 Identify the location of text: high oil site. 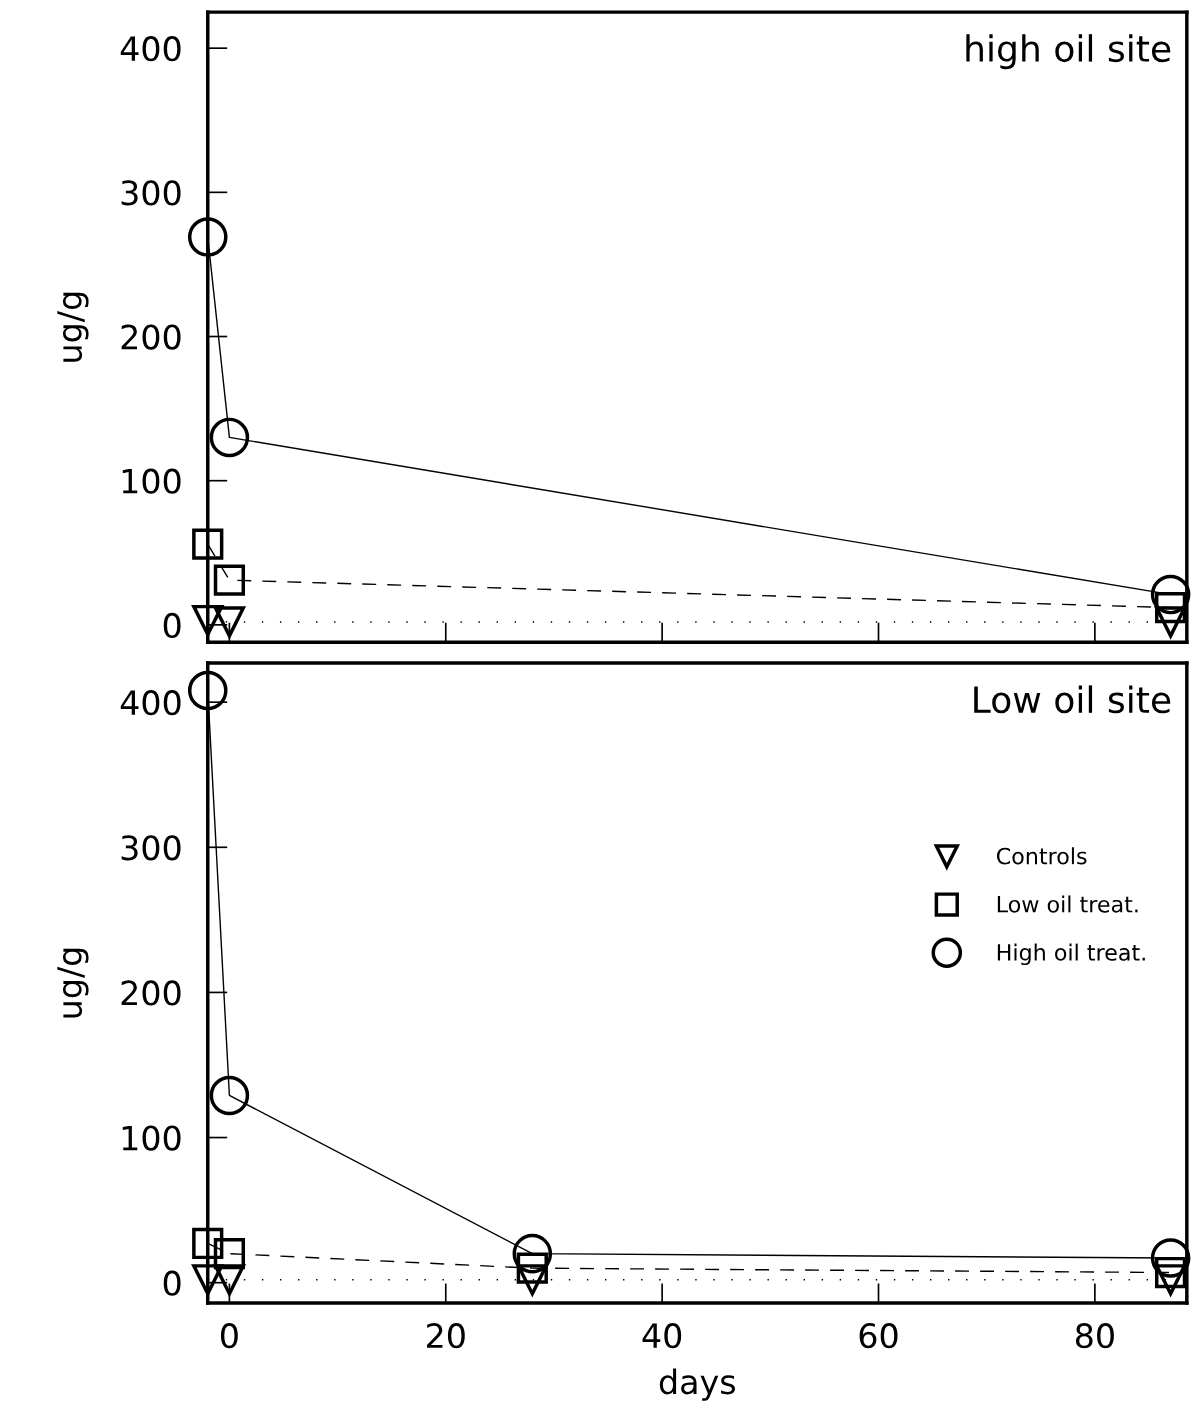
(1068, 52).